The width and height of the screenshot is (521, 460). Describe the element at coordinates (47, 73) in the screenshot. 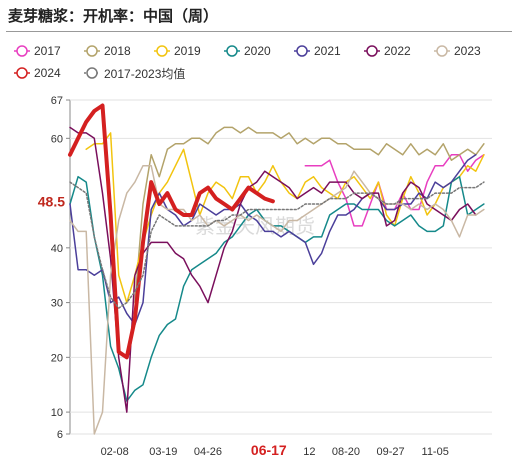

I see `legend-label: 2024` at that location.